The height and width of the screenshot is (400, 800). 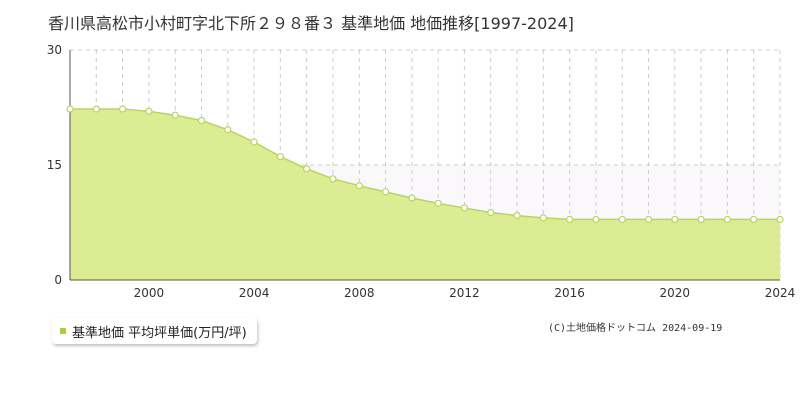 What do you see at coordinates (464, 293) in the screenshot?
I see `x-tick-label: 2012` at bounding box center [464, 293].